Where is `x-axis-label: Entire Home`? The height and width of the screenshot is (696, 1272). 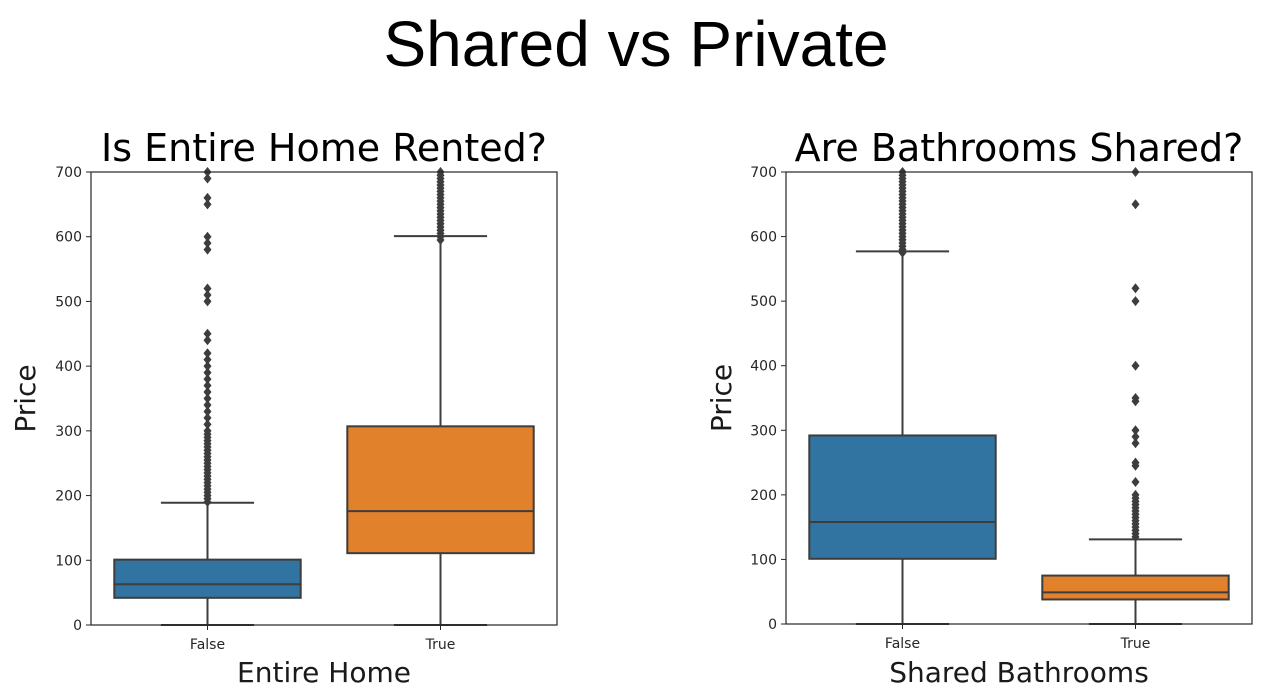
x-axis-label: Entire Home is located at coordinates (324, 672).